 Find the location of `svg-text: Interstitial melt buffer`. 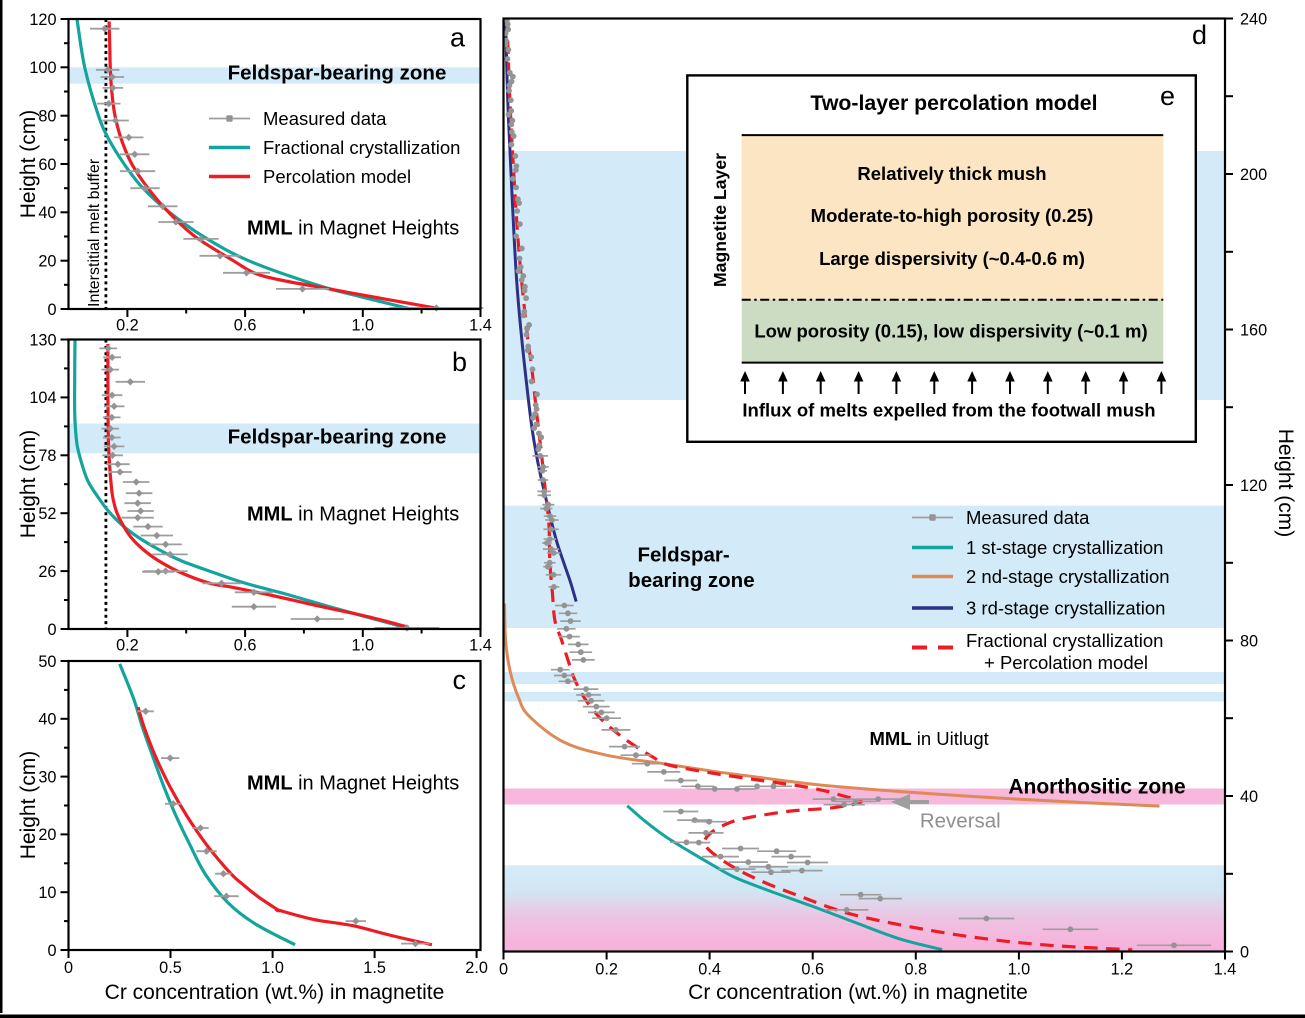

svg-text: Interstitial melt buffer is located at coordinates (94, 232).